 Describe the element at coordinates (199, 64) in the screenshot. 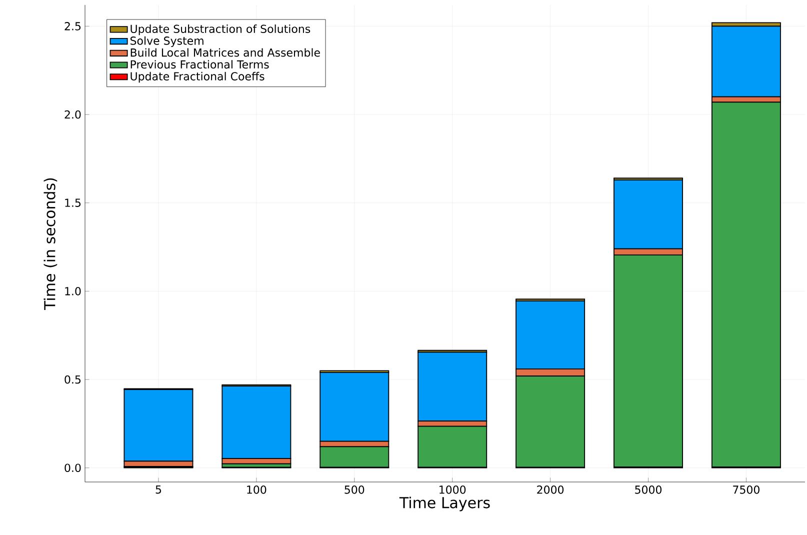

I see `legend-label: Previous Fractional Terms` at that location.